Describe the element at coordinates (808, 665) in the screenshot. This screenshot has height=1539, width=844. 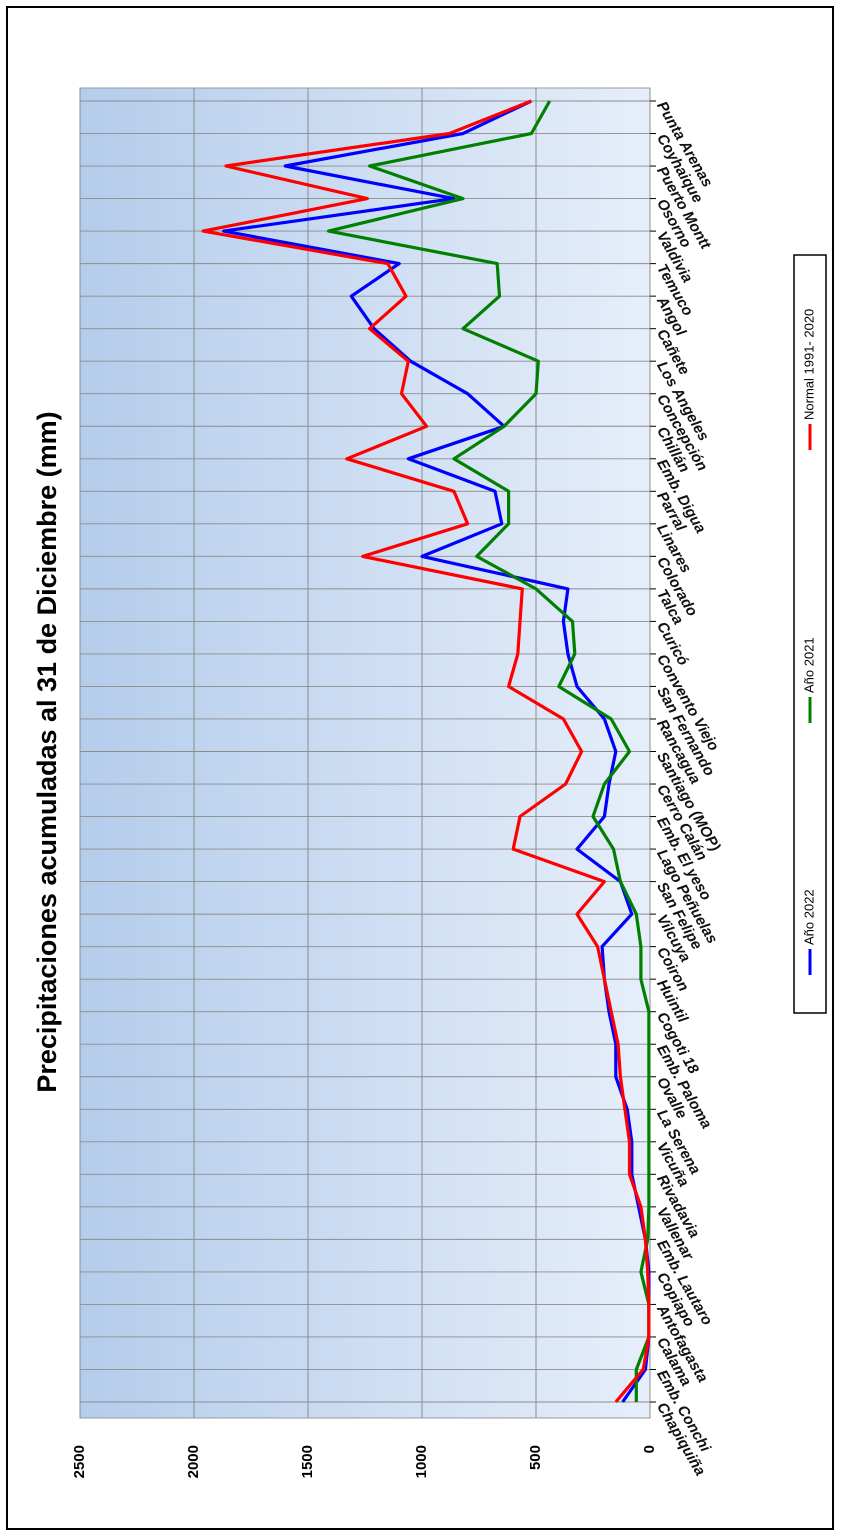
I see `legend-label-1: Año 2021` at that location.